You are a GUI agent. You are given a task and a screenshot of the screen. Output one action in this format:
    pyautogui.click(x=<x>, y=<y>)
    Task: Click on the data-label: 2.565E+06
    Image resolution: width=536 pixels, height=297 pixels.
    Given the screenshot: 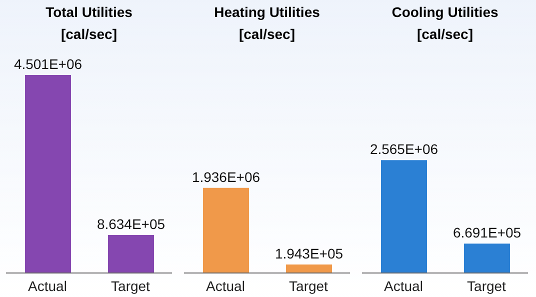 What is the action you would take?
    pyautogui.click(x=404, y=149)
    